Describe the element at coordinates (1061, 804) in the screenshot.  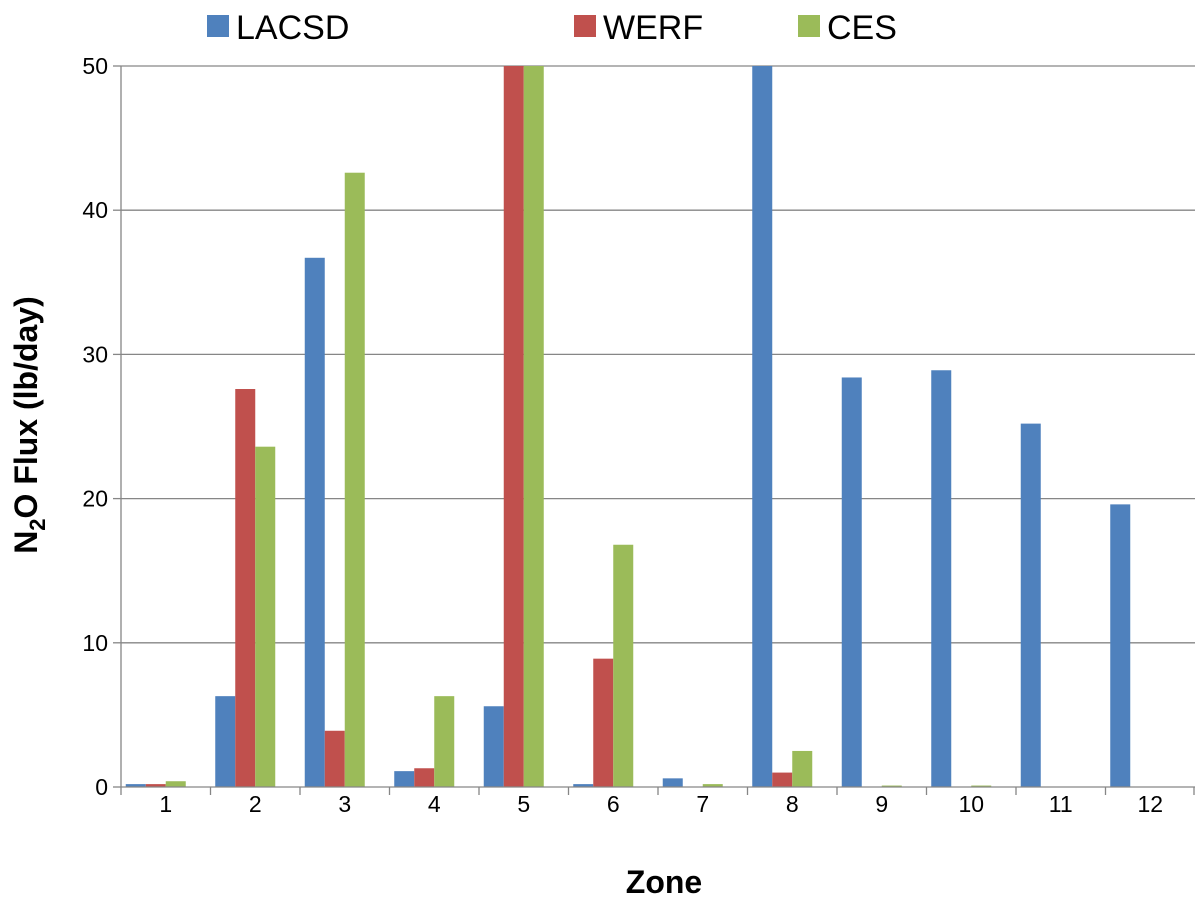
I see `x-tick-label-11: 11` at that location.